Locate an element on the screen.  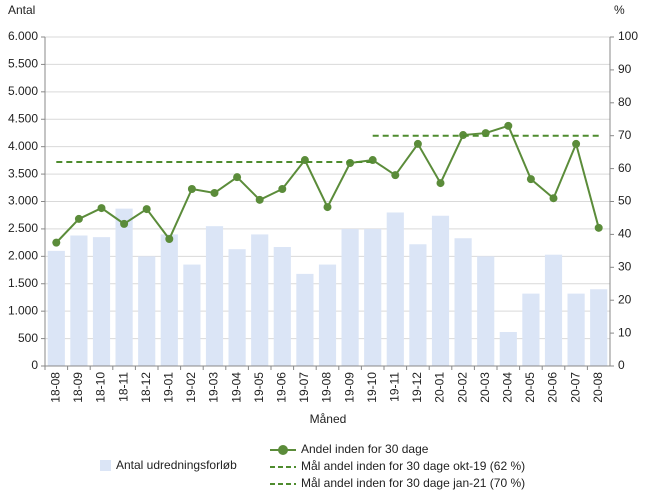
y2-tick-label: 10 is located at coordinates (625, 332).